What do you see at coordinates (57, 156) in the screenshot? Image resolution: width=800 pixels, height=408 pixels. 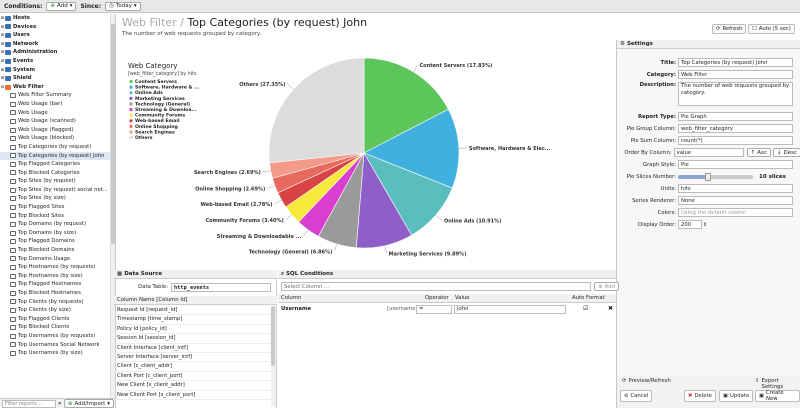 I see `tree-item: Top Categories (by request) John` at bounding box center [57, 156].